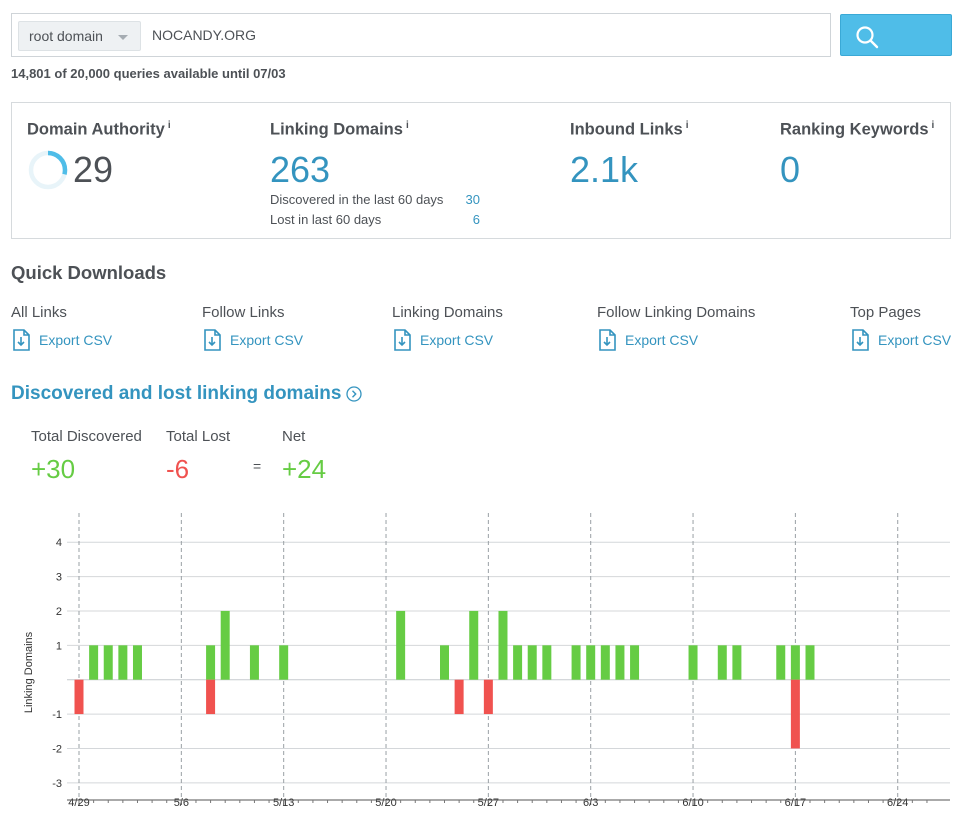 Image resolution: width=972 pixels, height=820 pixels. I want to click on download-label: Linking Domains, so click(447, 312).